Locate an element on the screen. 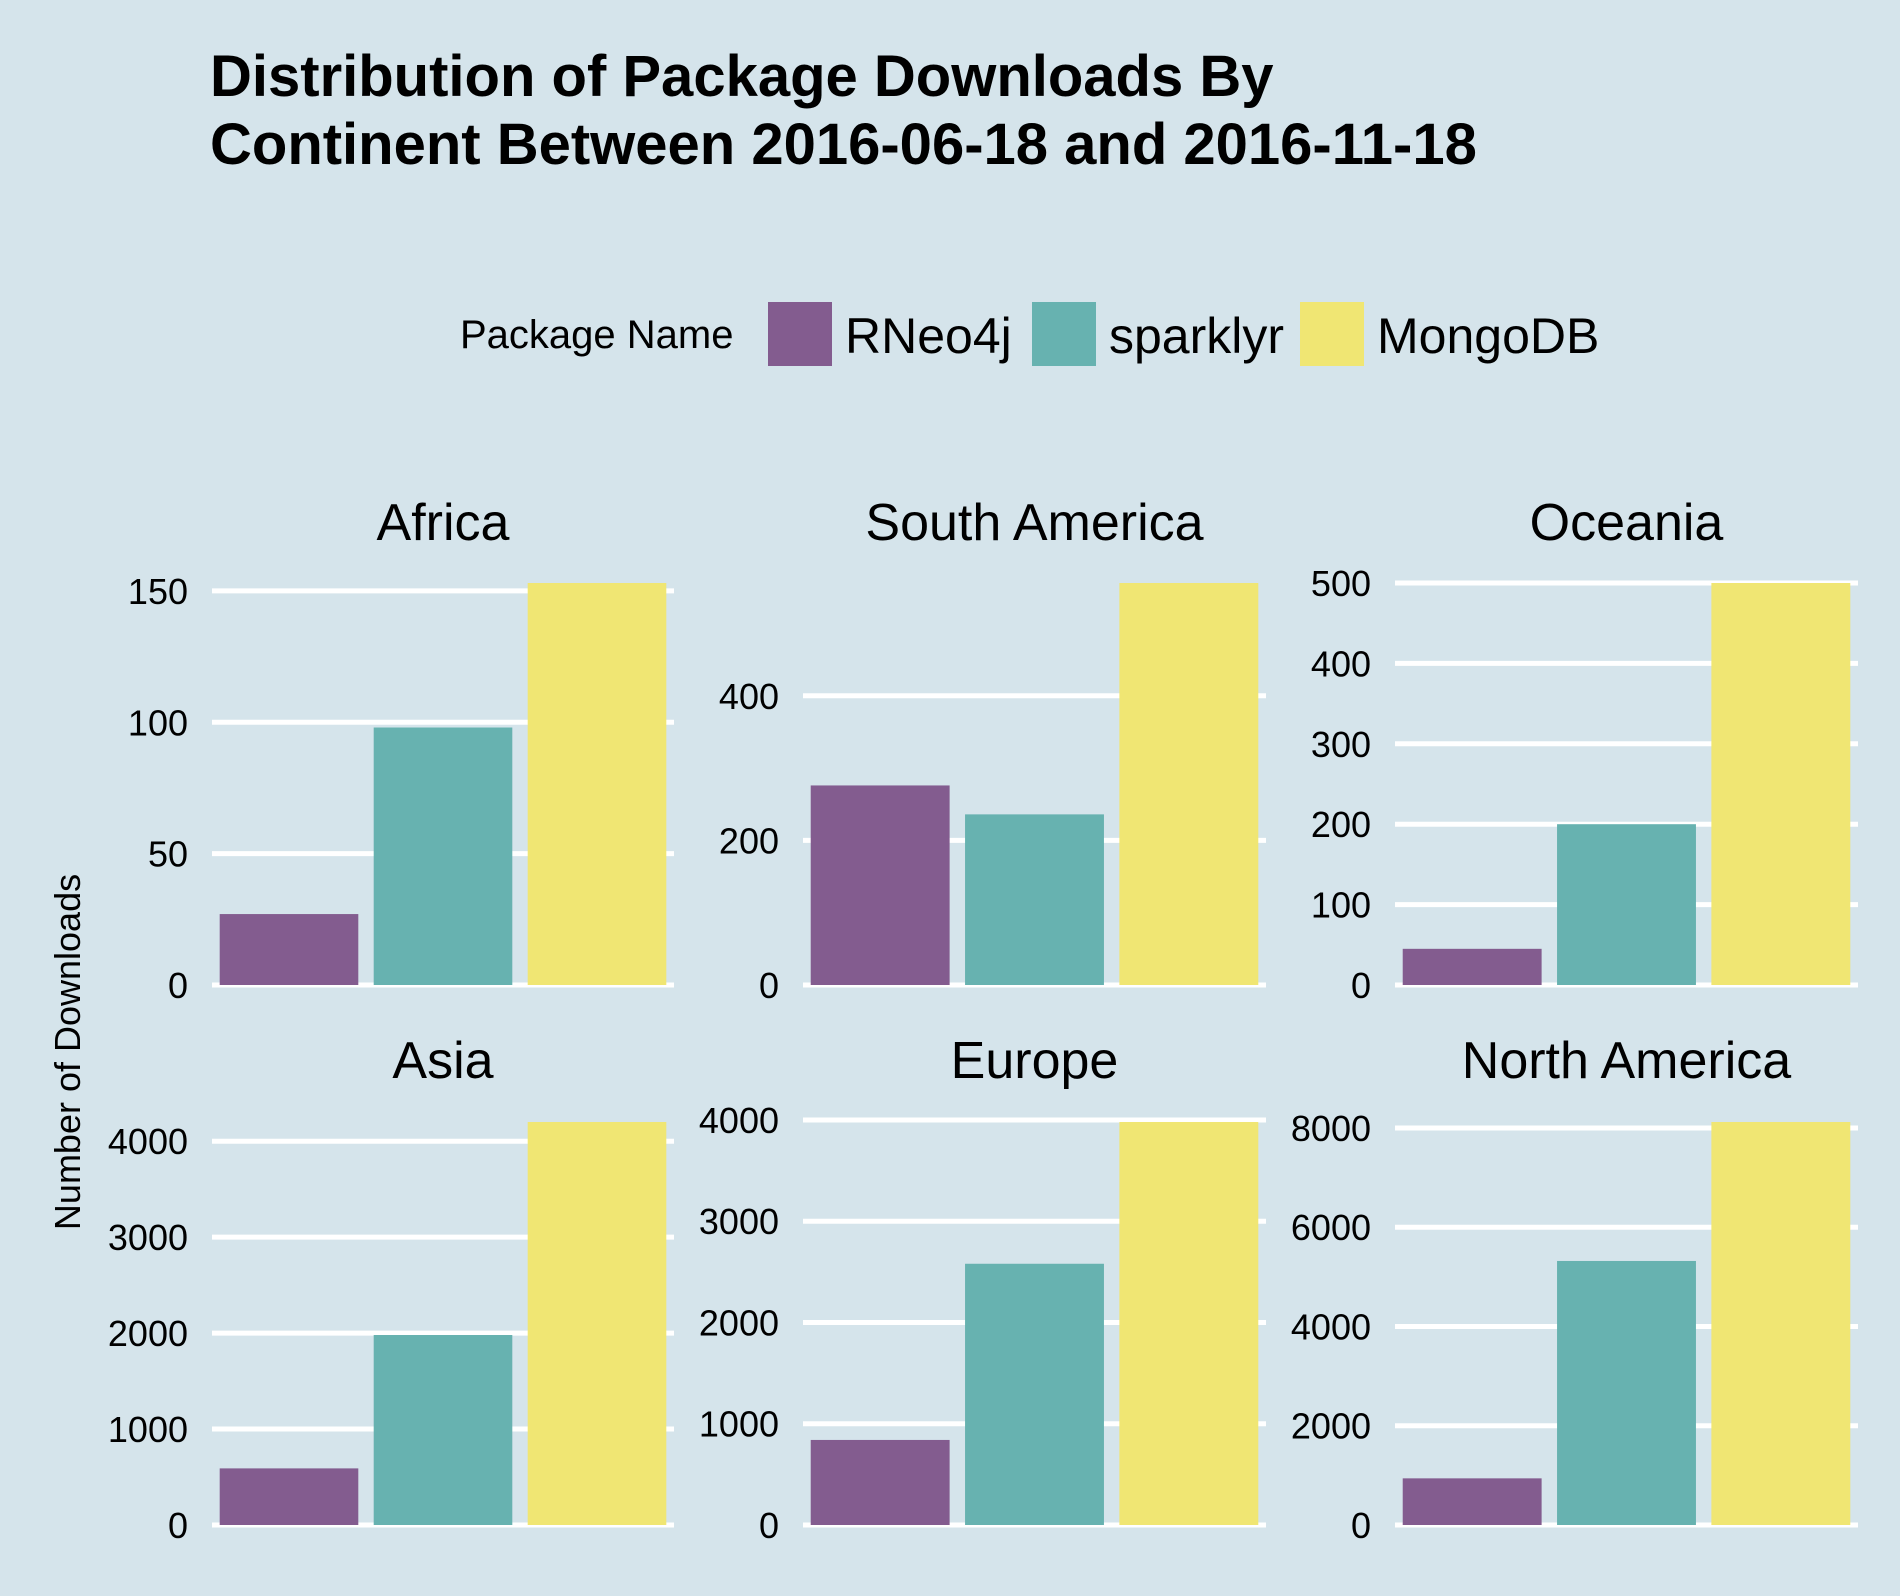 The image size is (1900, 1596). bar-north-america-rneo4j is located at coordinates (1472, 1501).